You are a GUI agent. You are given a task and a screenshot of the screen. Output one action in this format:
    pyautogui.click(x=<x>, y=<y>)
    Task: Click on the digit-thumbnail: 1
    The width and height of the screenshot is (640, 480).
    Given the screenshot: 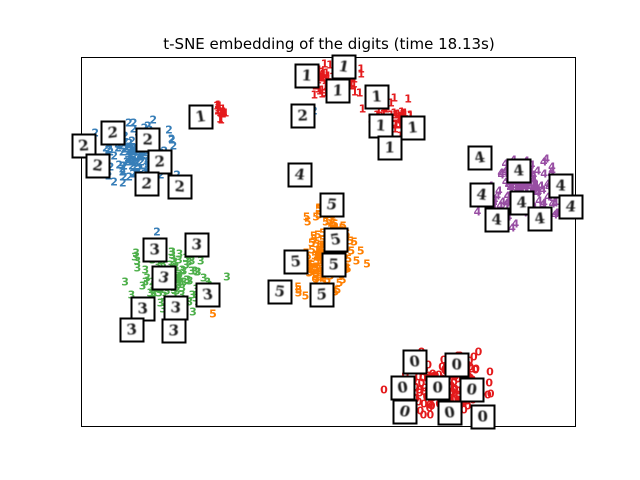 What is the action you would take?
    pyautogui.click(x=344, y=67)
    